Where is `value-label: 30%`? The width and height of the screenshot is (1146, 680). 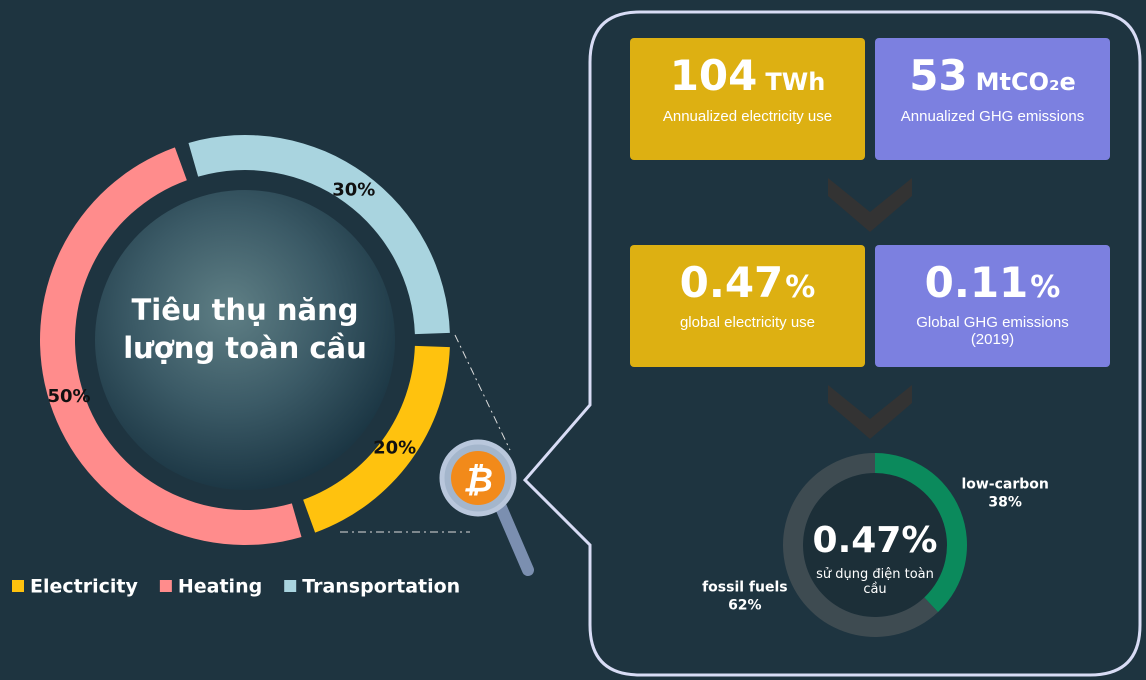
value-label: 30% is located at coordinates (353, 189).